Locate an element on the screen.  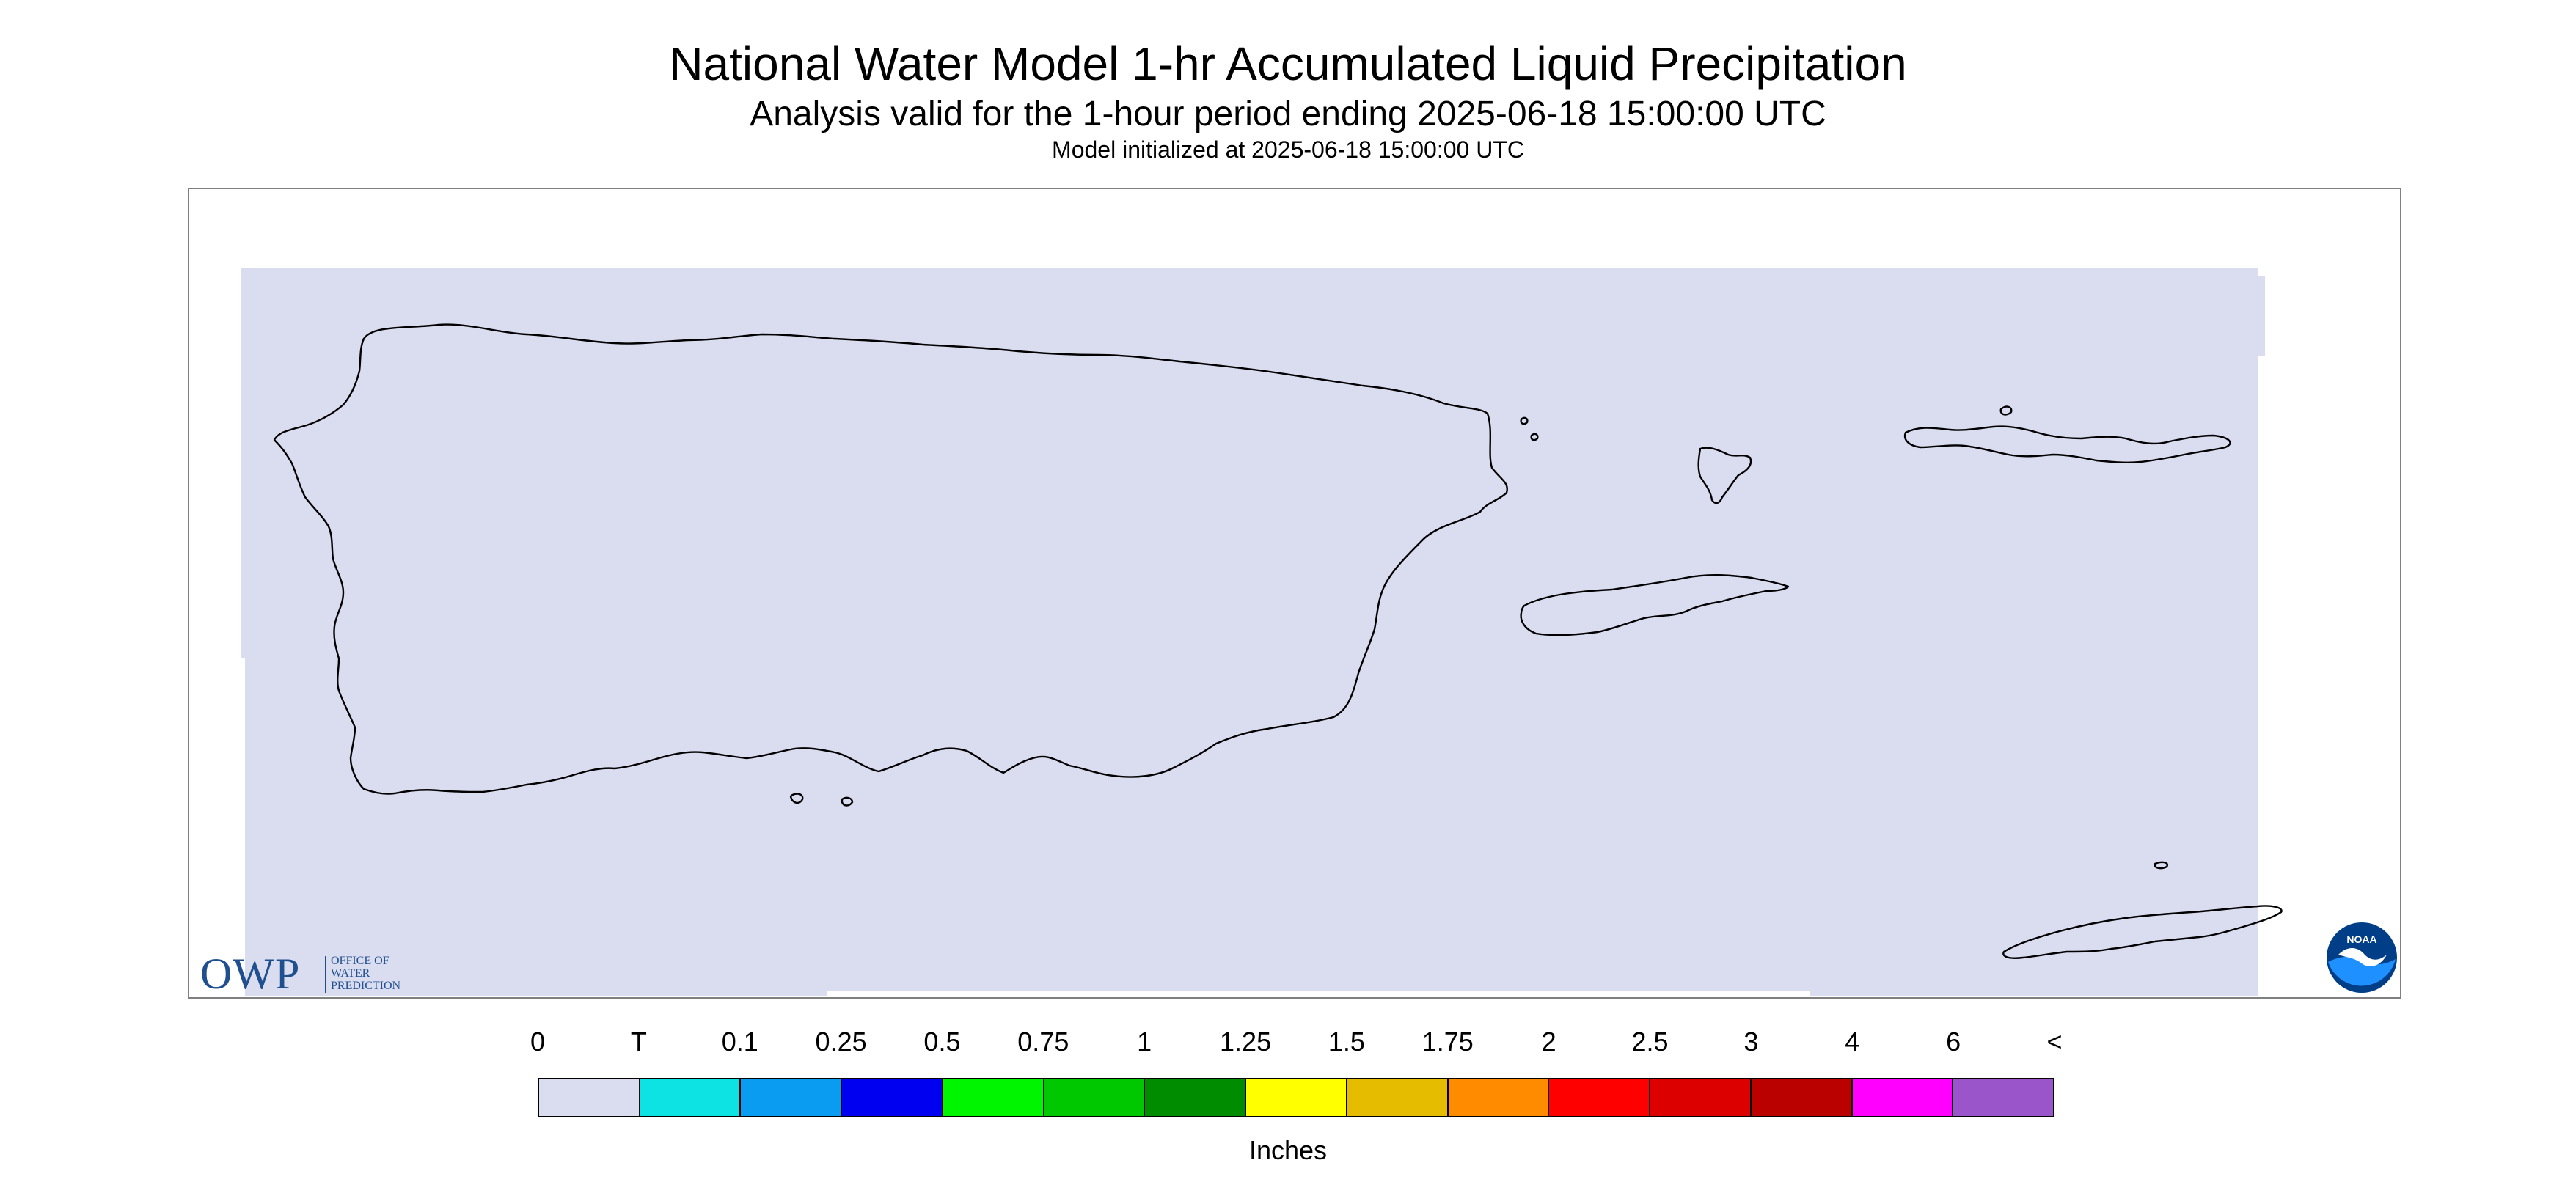
legend-tick-label: 1.5 is located at coordinates (1346, 1042).